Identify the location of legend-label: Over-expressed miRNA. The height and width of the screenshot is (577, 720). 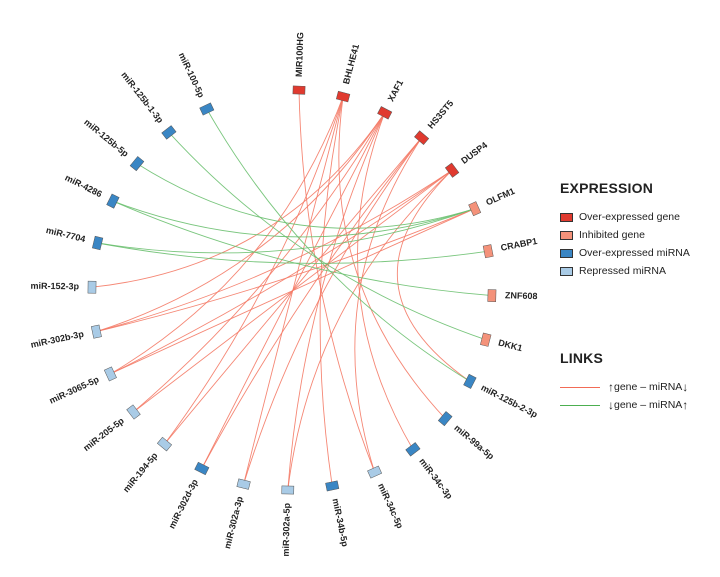
(634, 253).